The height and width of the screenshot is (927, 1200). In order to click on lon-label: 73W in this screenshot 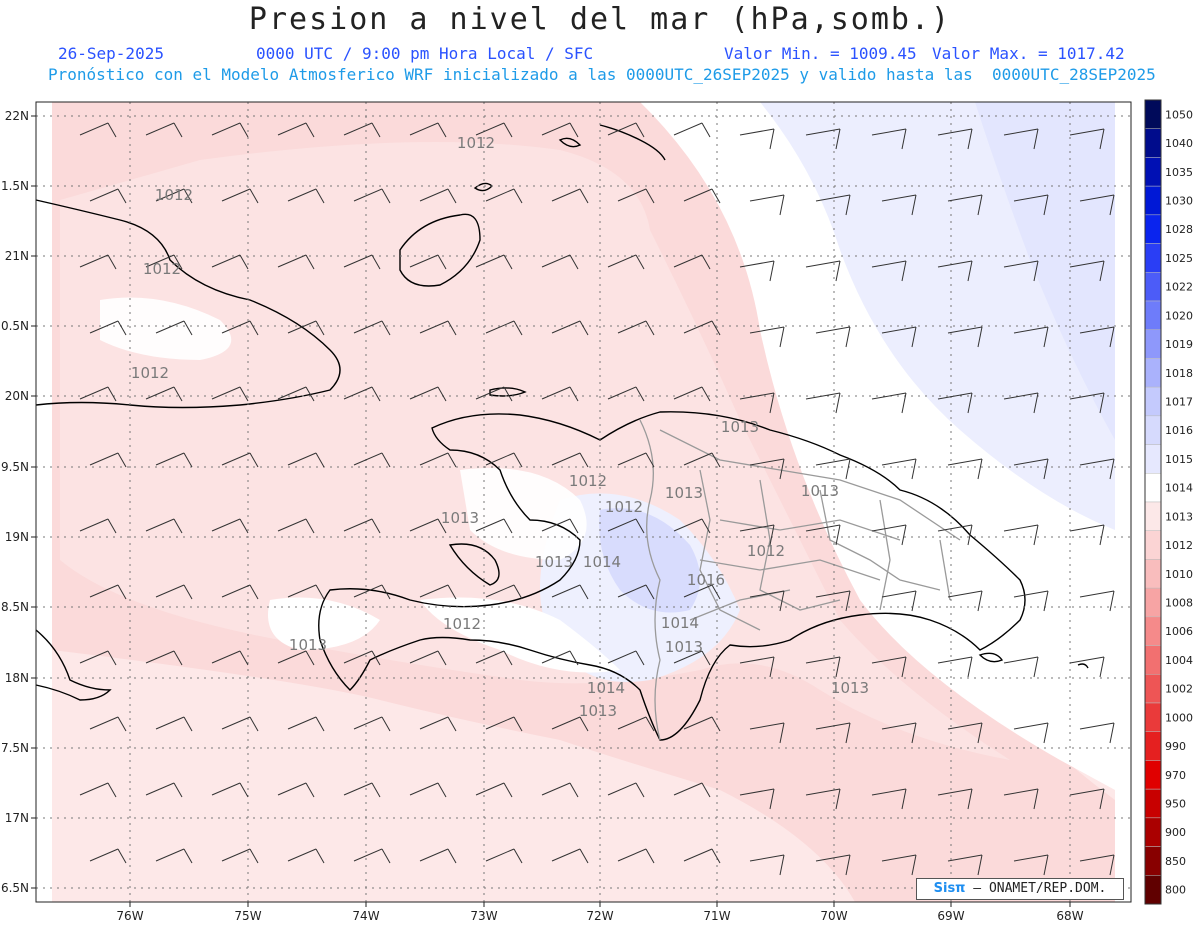, I will do `click(483, 916)`.